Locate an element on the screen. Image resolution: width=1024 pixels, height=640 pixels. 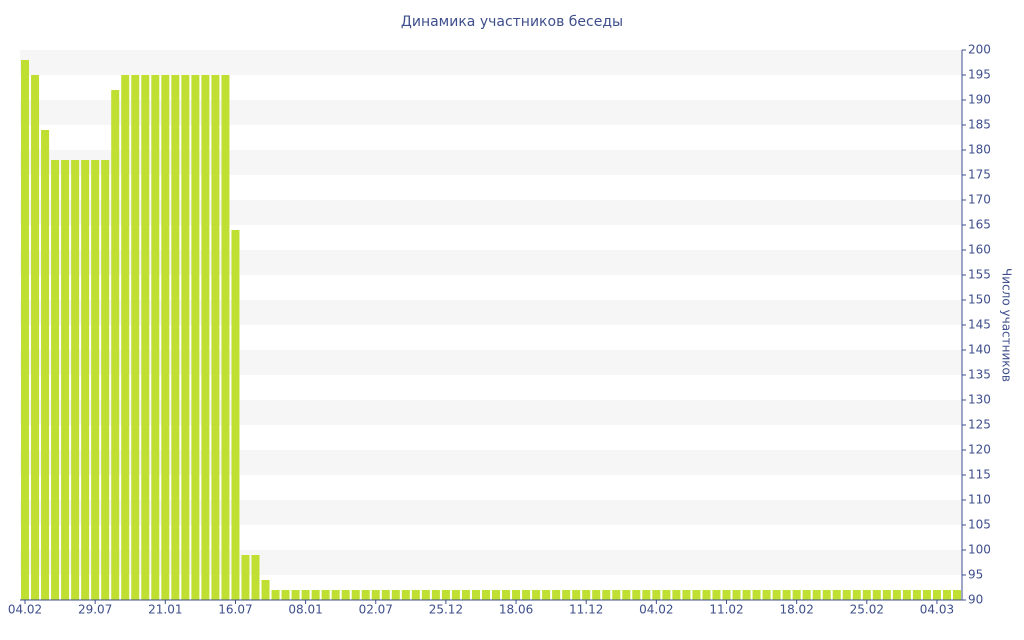
y-tick-label: 170 is located at coordinates (979, 200).